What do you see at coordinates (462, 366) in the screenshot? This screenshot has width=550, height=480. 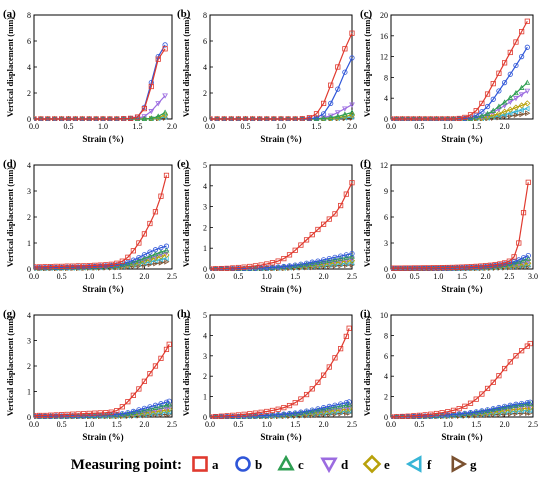 I see `plot-frame` at bounding box center [462, 366].